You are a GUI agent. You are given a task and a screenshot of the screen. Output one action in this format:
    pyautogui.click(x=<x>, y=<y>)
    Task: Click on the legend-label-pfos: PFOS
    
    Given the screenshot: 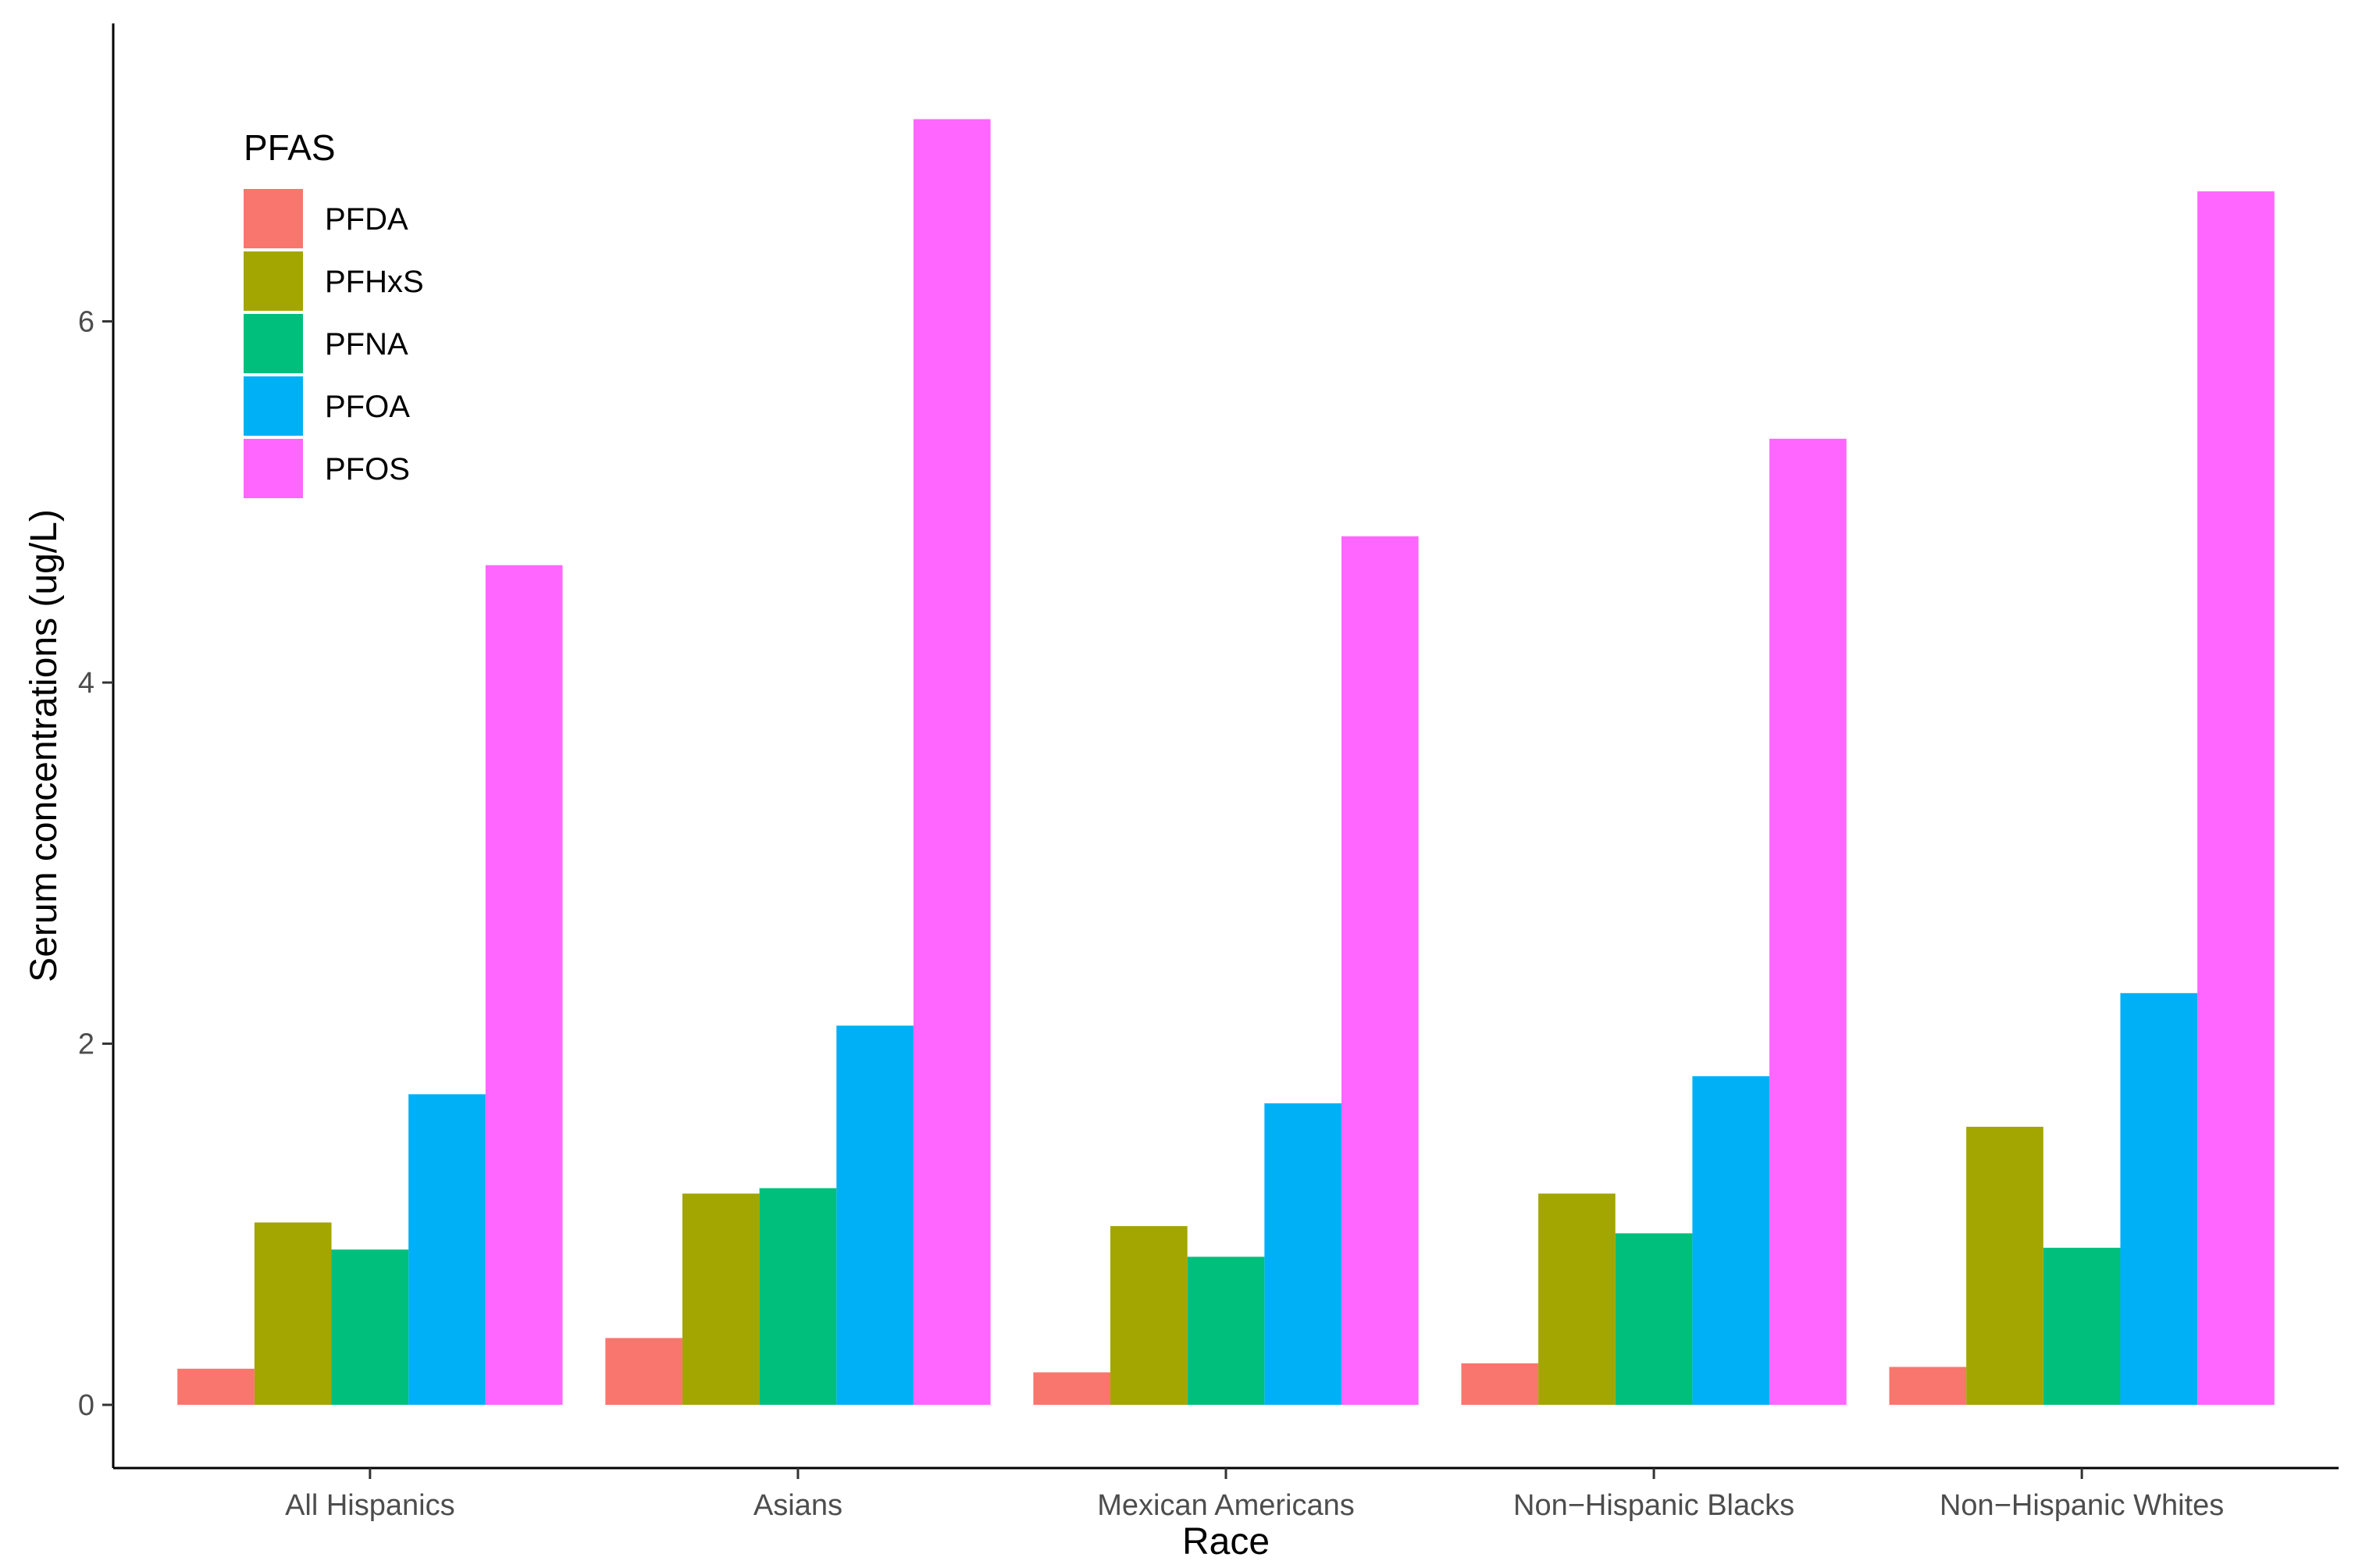 What is the action you would take?
    pyautogui.click(x=367, y=469)
    